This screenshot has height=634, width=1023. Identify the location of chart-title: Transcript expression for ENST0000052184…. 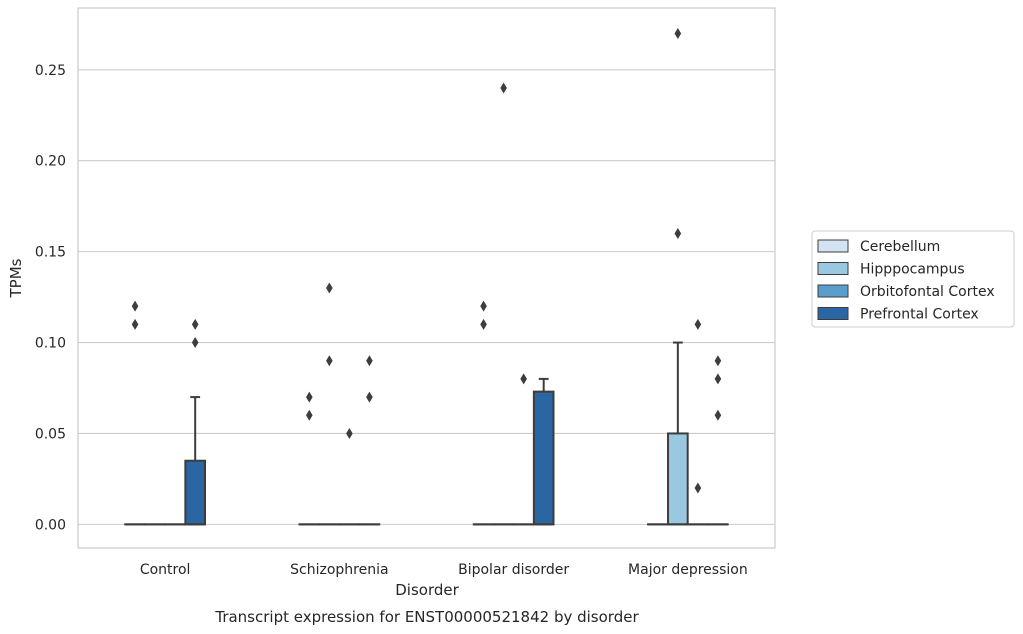
(426, 617).